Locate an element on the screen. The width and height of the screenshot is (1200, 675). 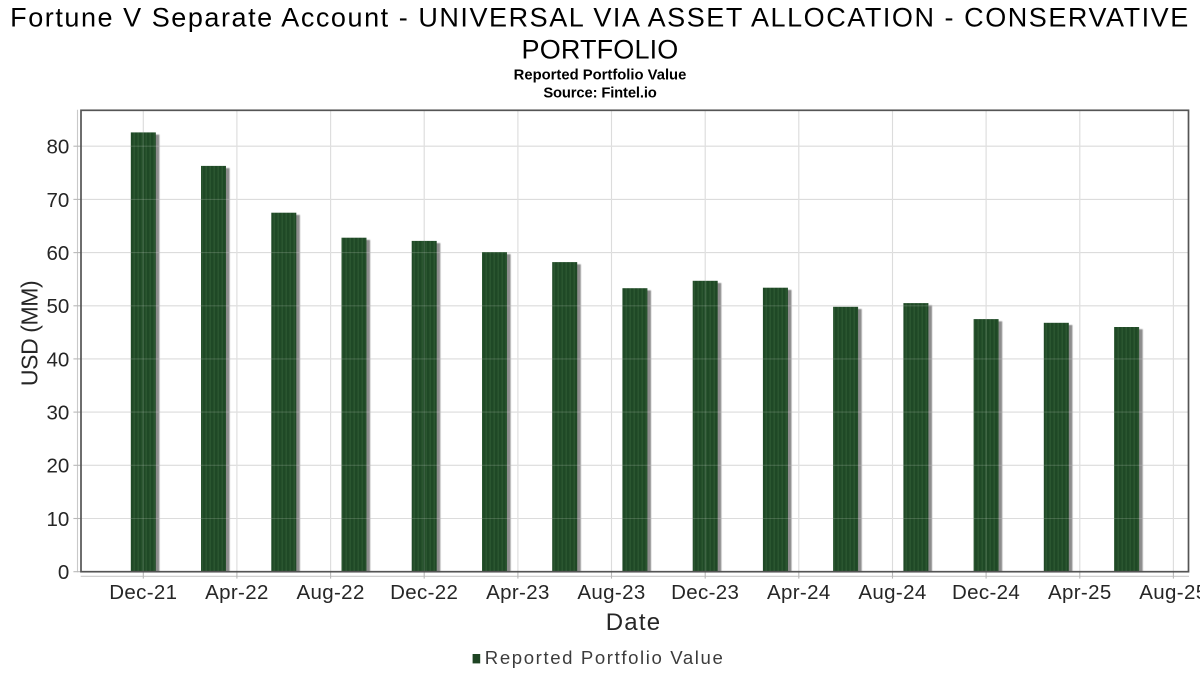
svg-text: Aug-22 is located at coordinates (330, 592).